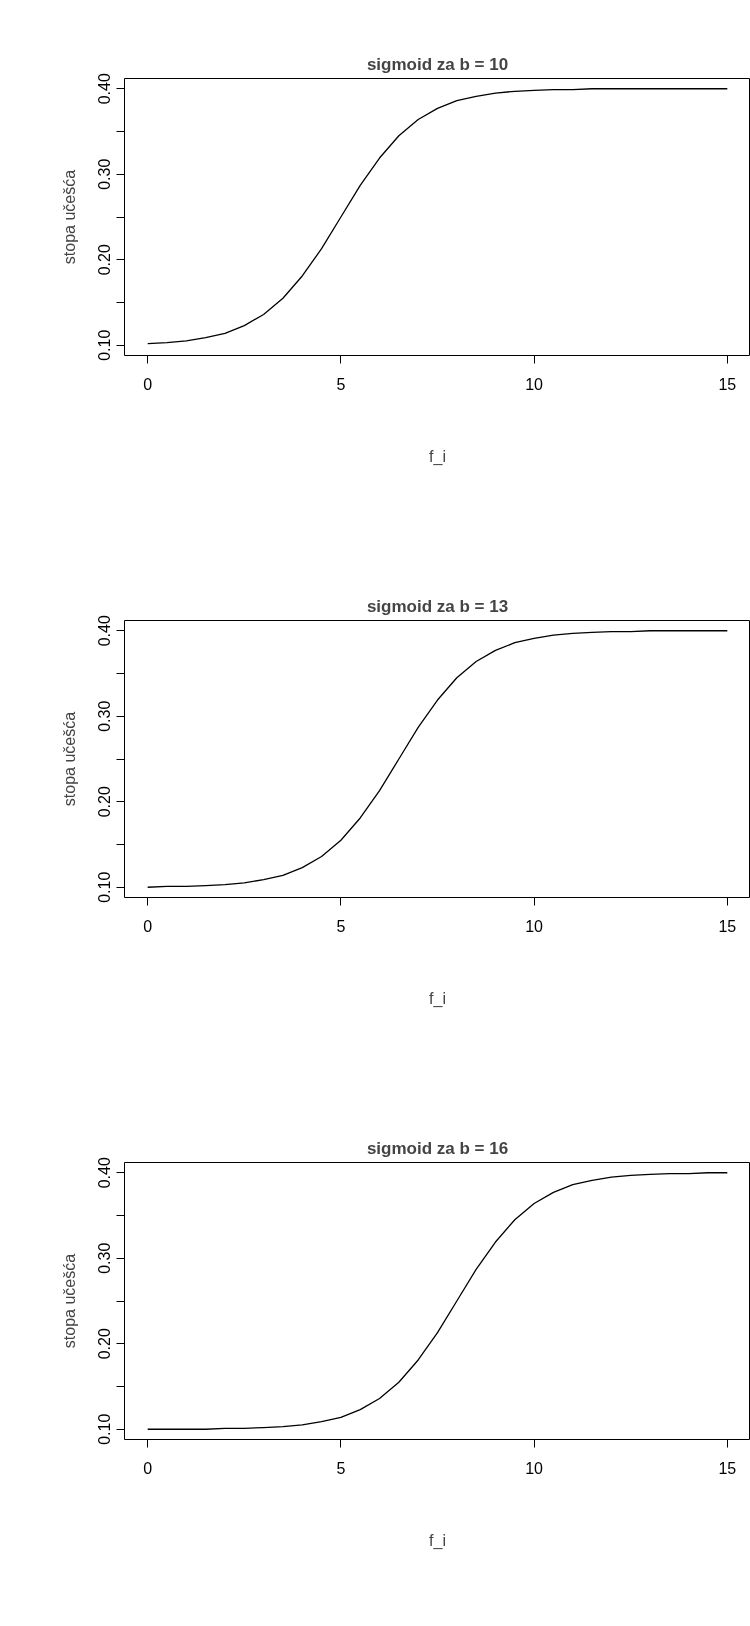 This screenshot has width=750, height=1626. What do you see at coordinates (437, 64) in the screenshot?
I see `chart-title: sigmoid za b = 10` at bounding box center [437, 64].